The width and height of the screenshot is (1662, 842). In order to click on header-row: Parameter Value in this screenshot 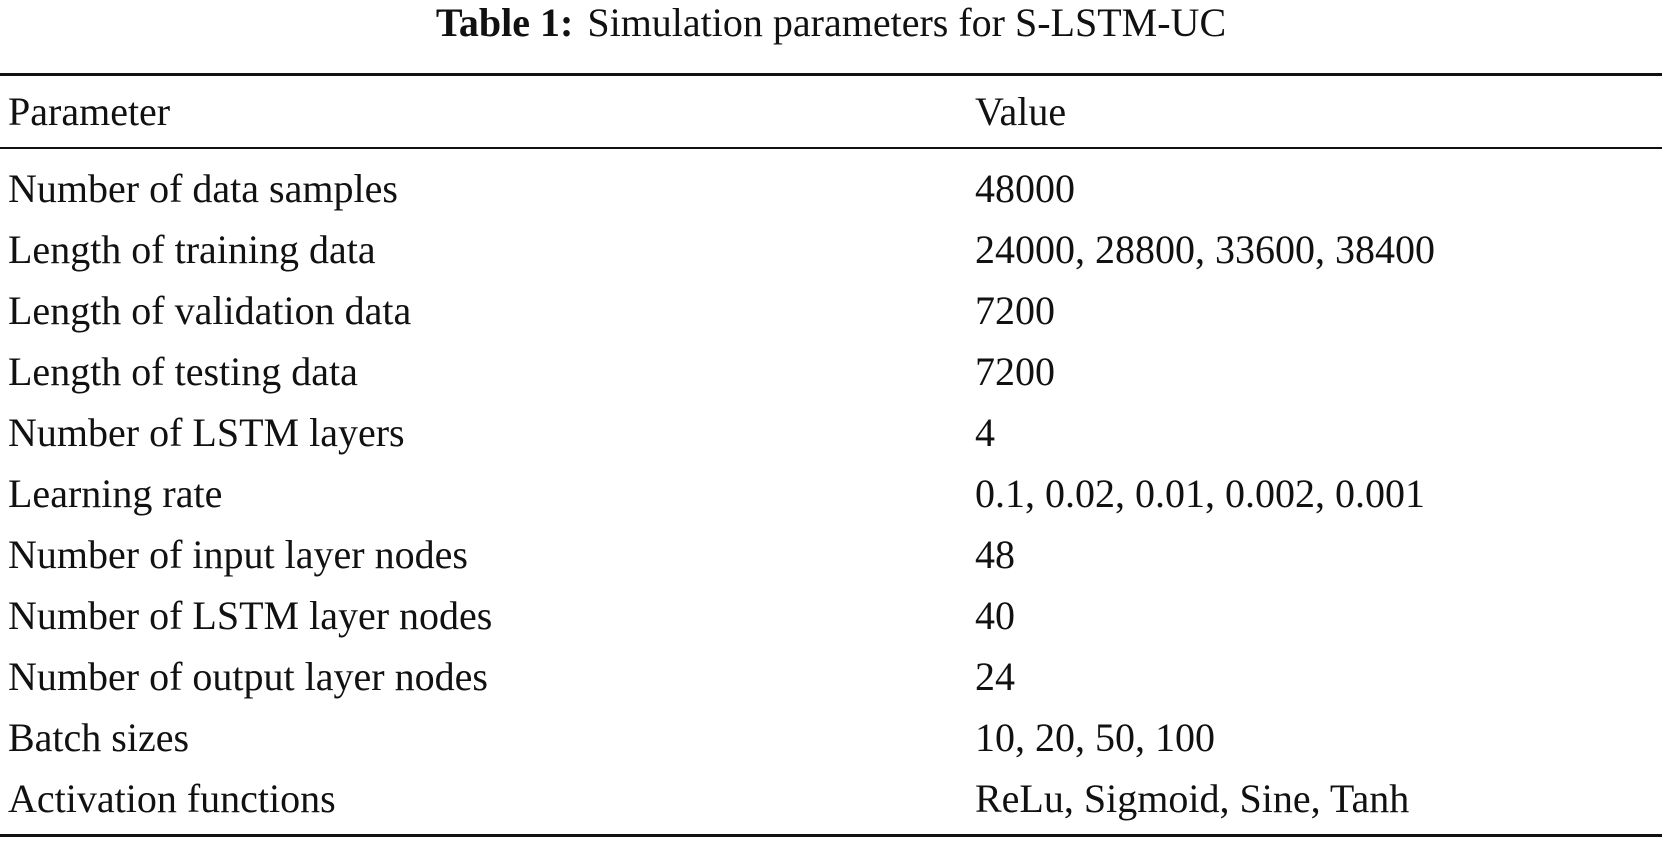, I will do `click(831, 111)`.